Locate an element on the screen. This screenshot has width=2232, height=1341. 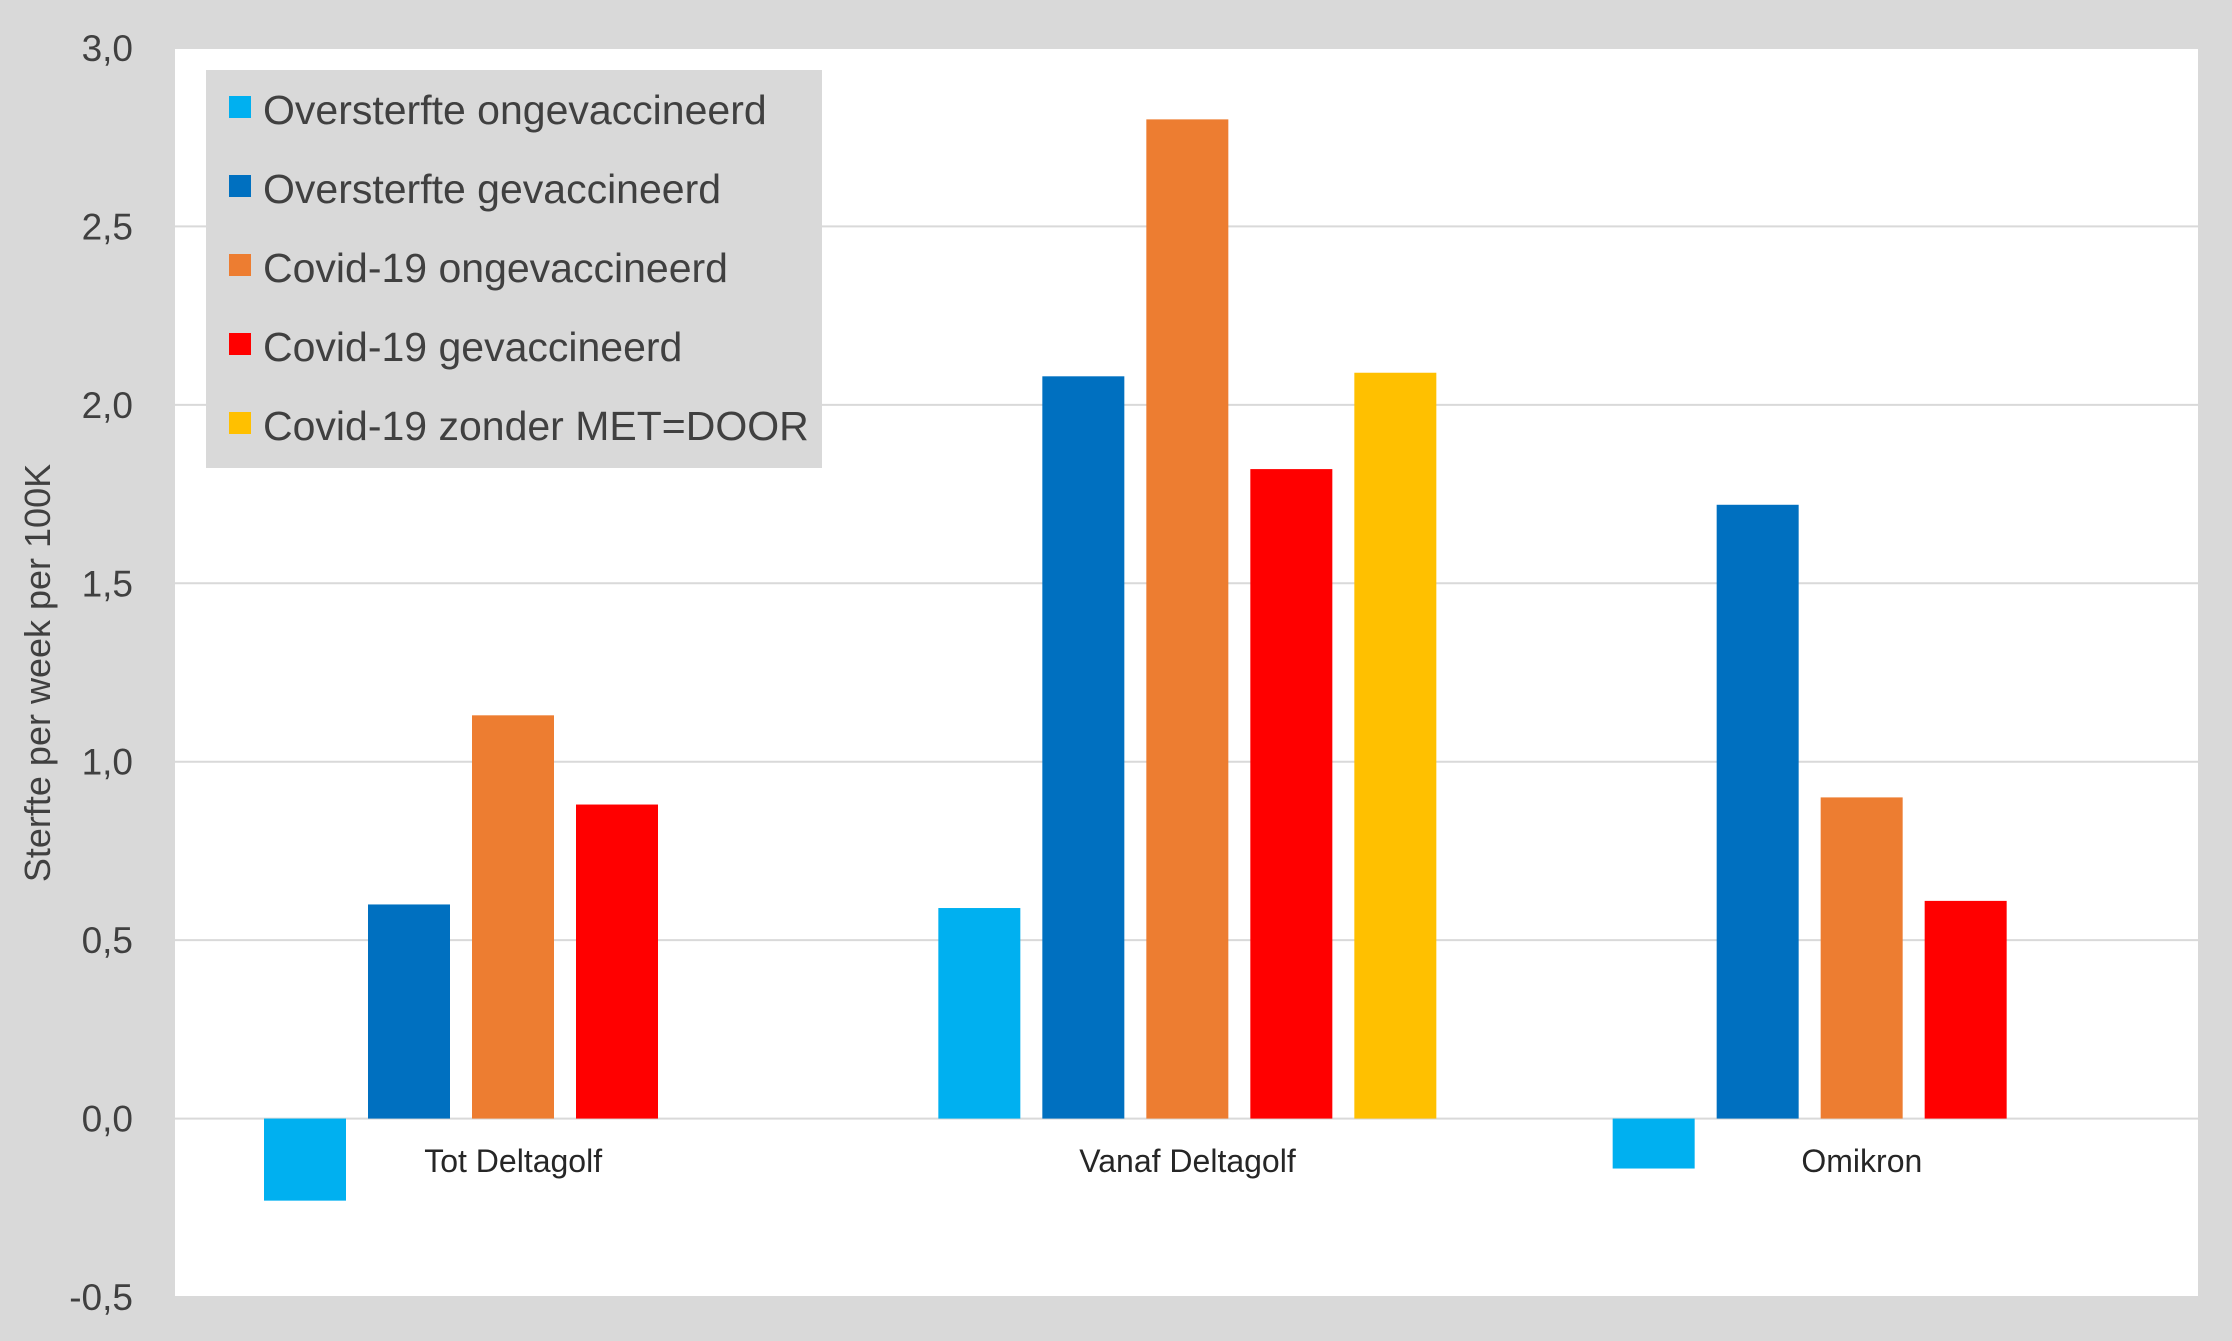
y-tick-label: 2,5 is located at coordinates (107, 226).